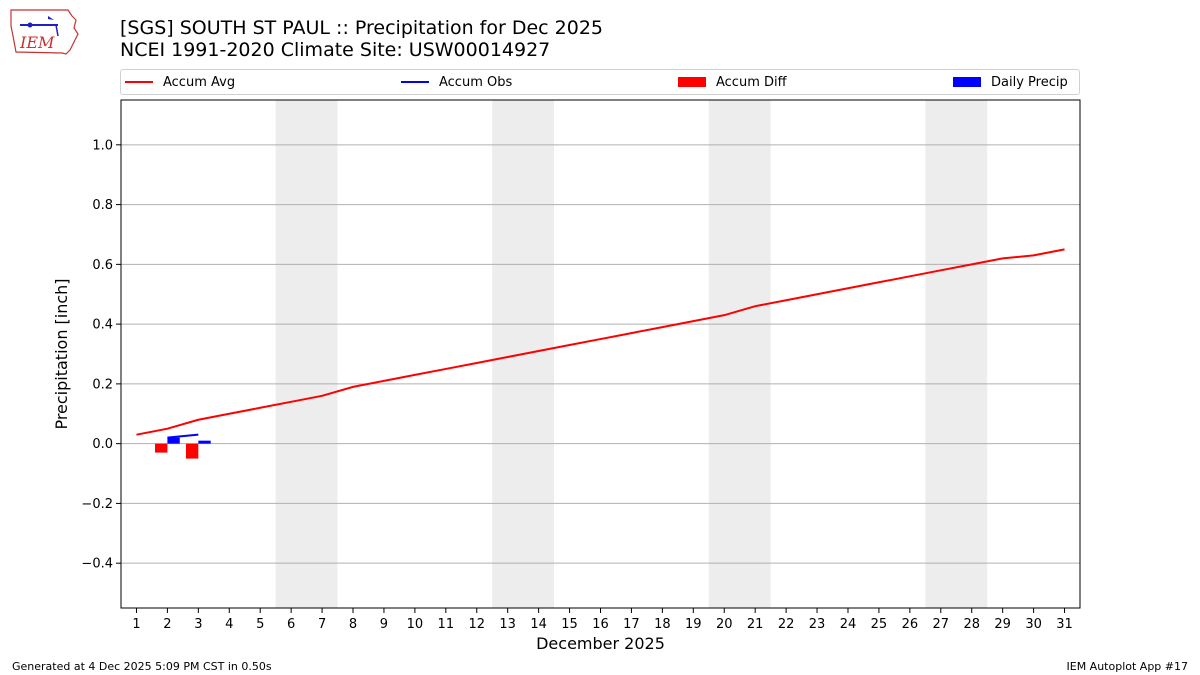  Describe the element at coordinates (102, 325) in the screenshot. I see `y-tick-label: 0.4` at that location.